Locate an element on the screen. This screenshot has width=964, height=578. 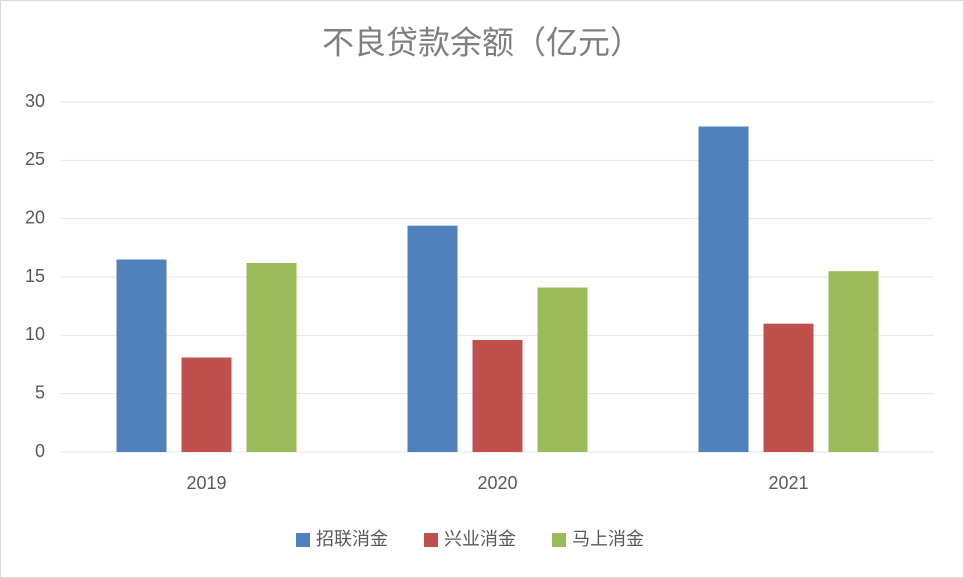
y-tick-label: 5 is located at coordinates (40, 392).